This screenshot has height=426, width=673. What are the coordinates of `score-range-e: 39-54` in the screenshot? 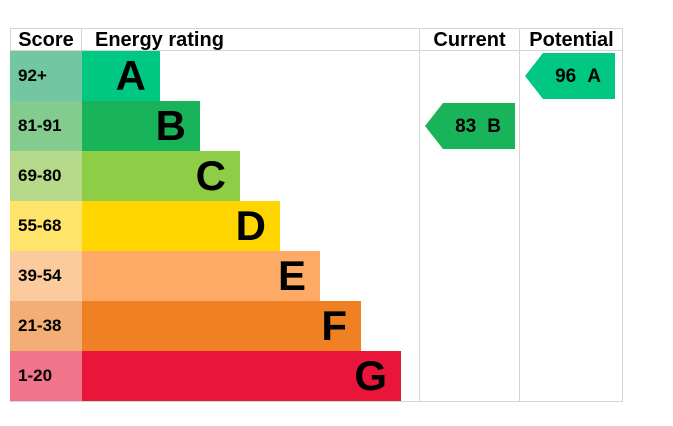 It's located at (46, 276).